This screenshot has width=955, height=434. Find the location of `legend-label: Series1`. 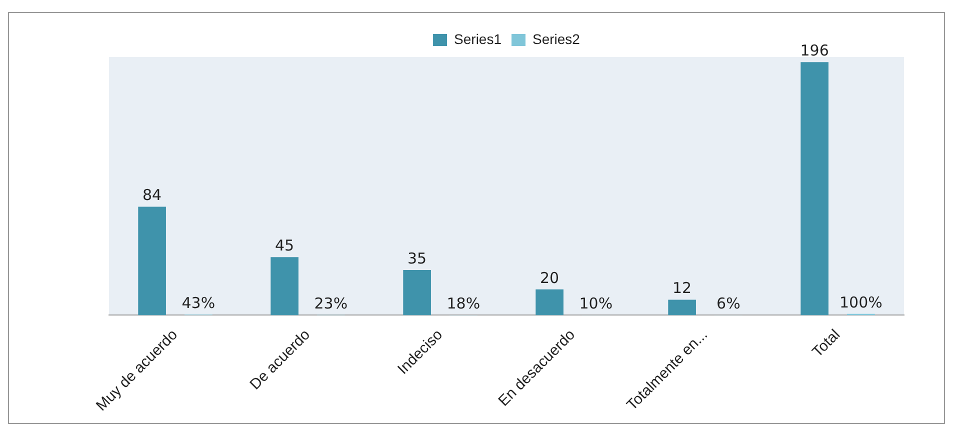

legend-label: Series1 is located at coordinates (478, 38).